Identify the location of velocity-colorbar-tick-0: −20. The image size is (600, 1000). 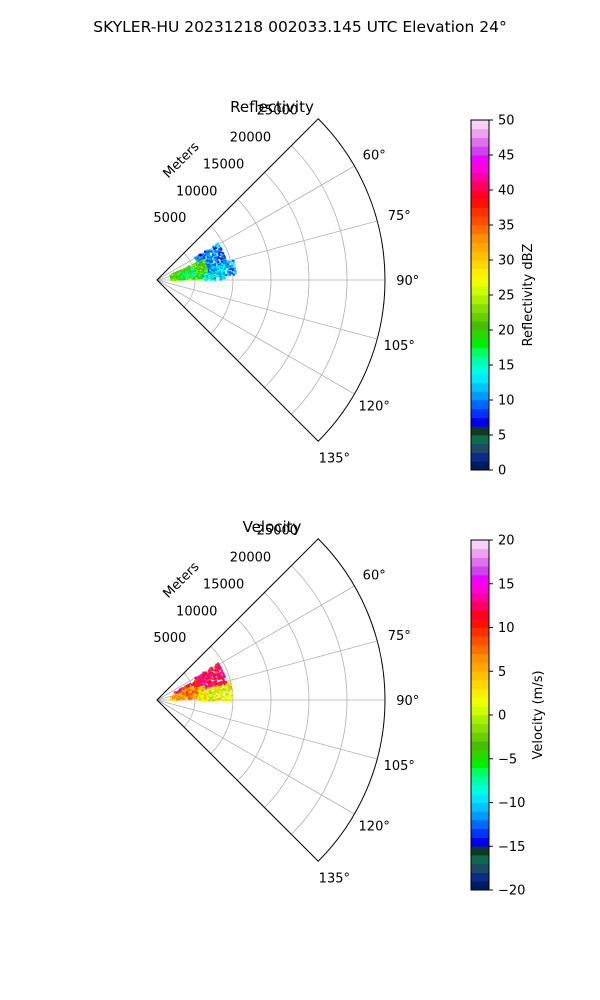
(511, 891).